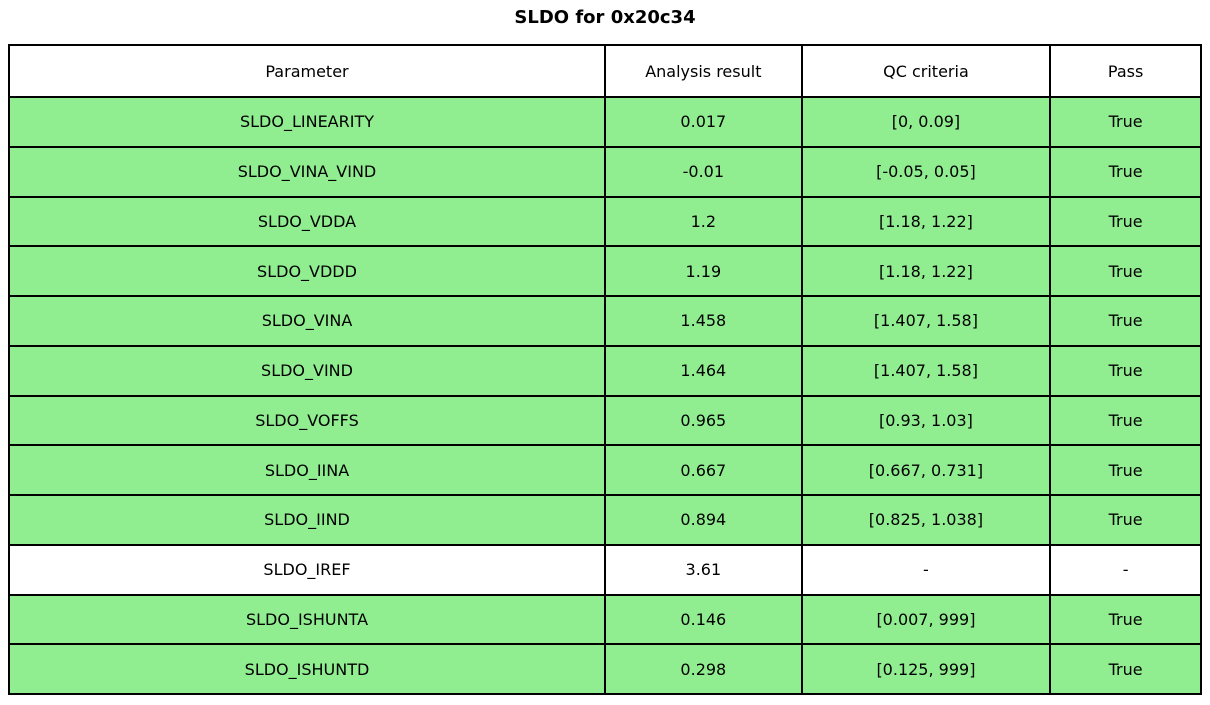 The image size is (1210, 705). I want to click on result-cell: 0.017, so click(703, 122).